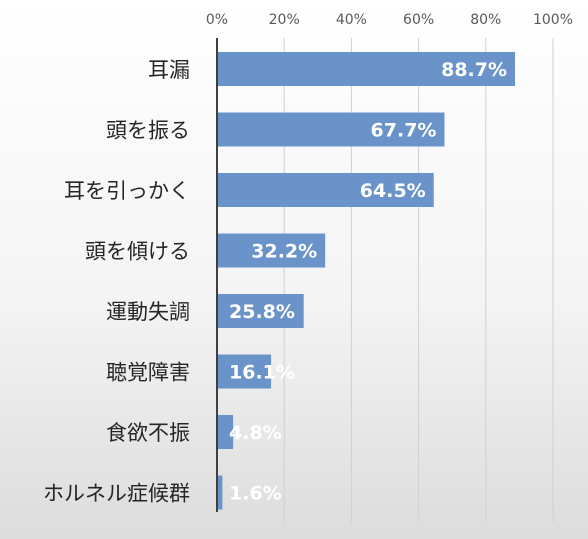 This screenshot has height=539, width=588. Describe the element at coordinates (217, 20) in the screenshot. I see `x-tick-label: 0%` at that location.